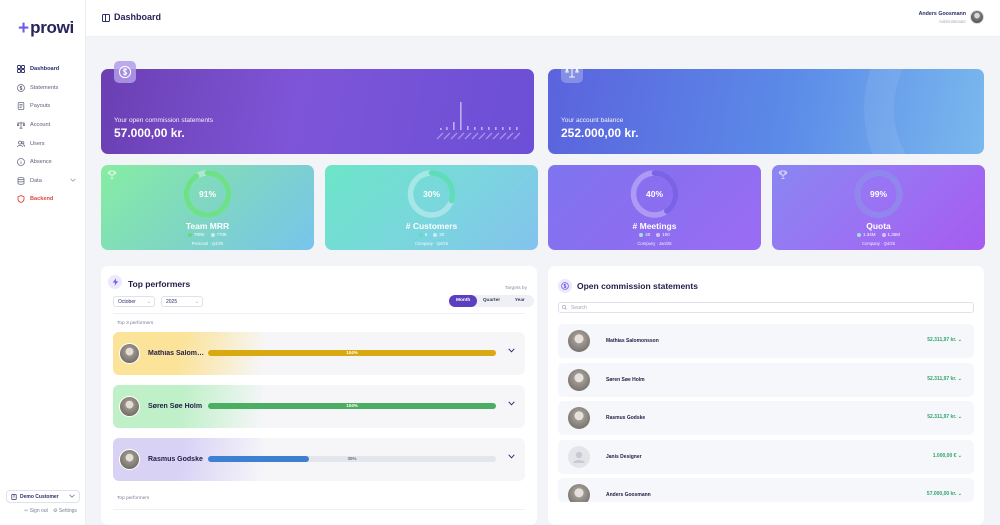  I want to click on trophy-icon, so click(112, 174).